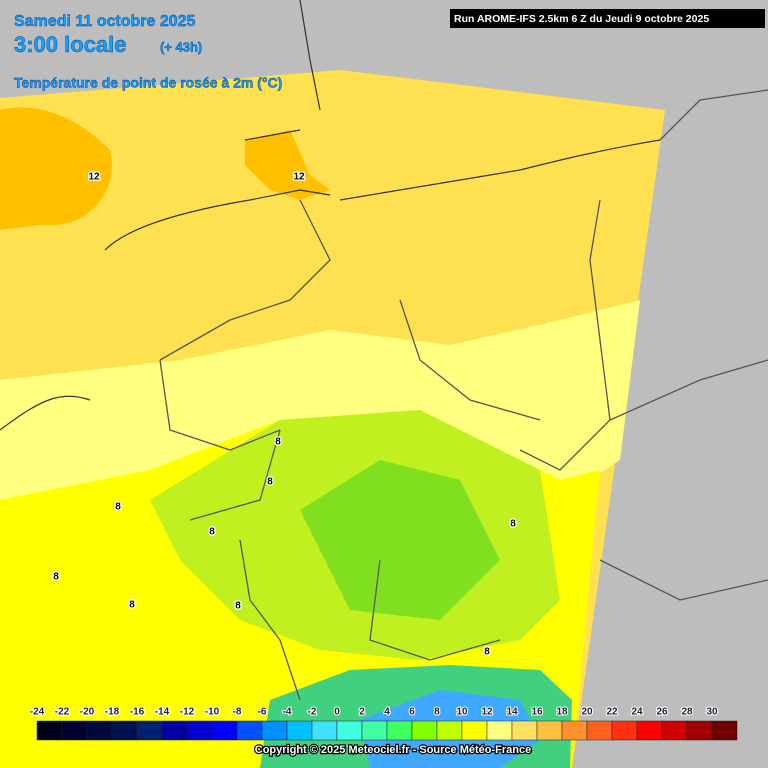 This screenshot has height=768, width=768. Describe the element at coordinates (512, 712) in the screenshot. I see `colorbar-label: 14` at that location.